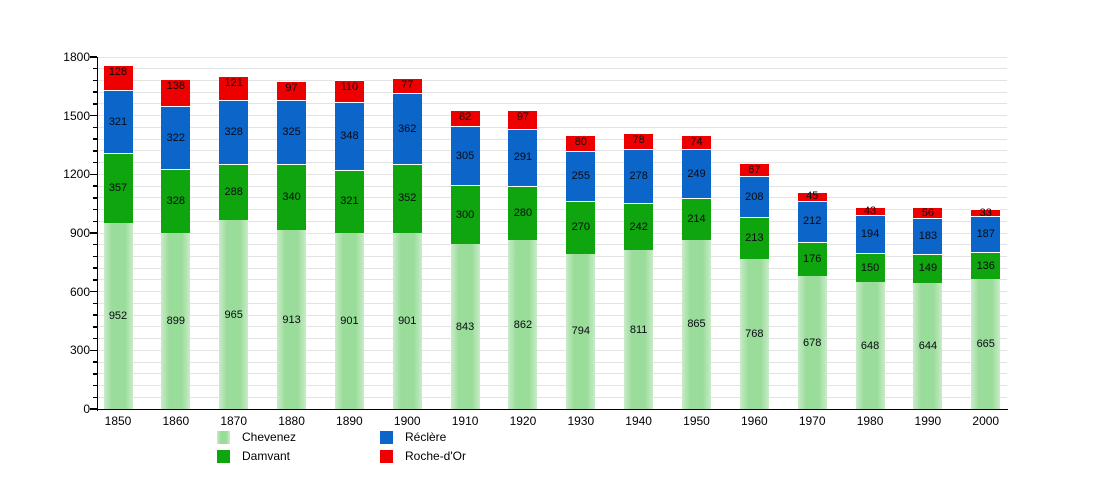 The height and width of the screenshot is (500, 1100). Describe the element at coordinates (426, 437) in the screenshot. I see `legend-label: Réclère` at that location.